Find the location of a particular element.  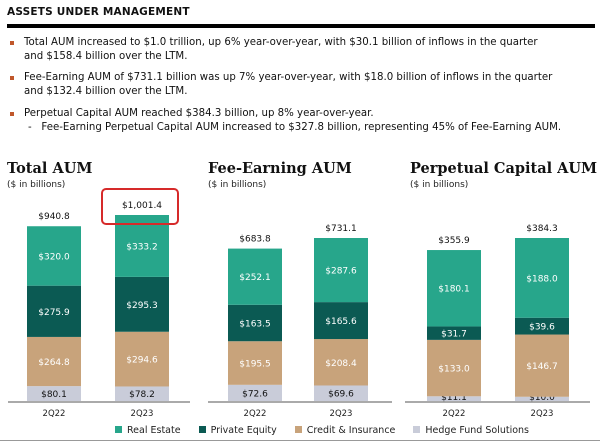

total-label: $940.8 is located at coordinates (54, 217).